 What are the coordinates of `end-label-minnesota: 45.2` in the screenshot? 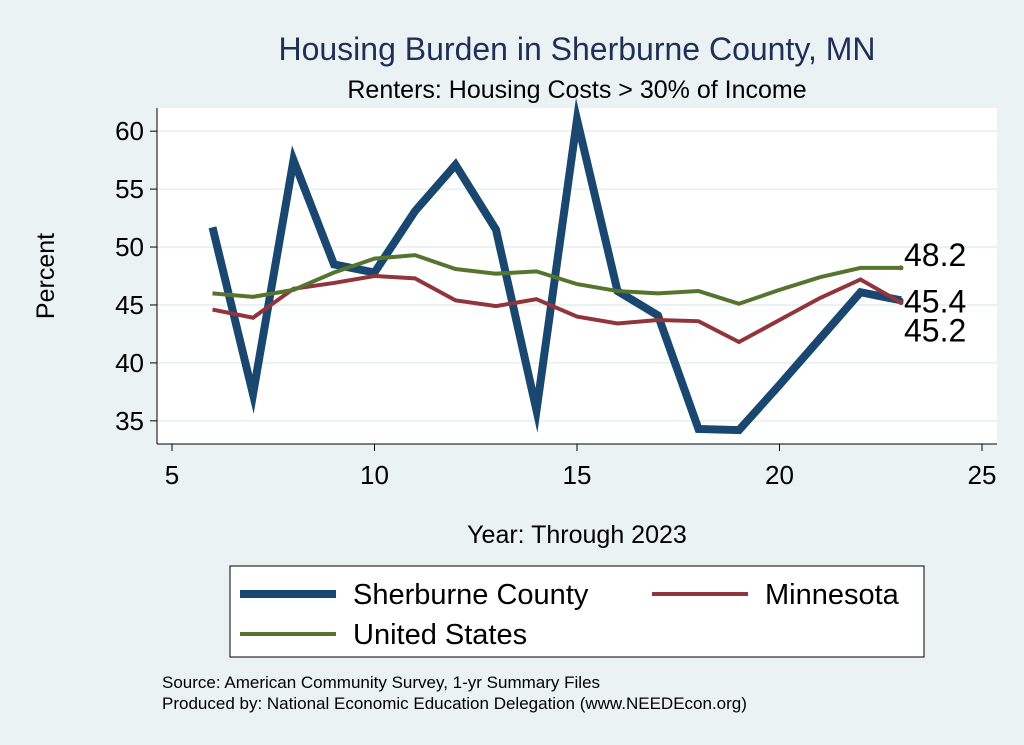 It's located at (935, 331).